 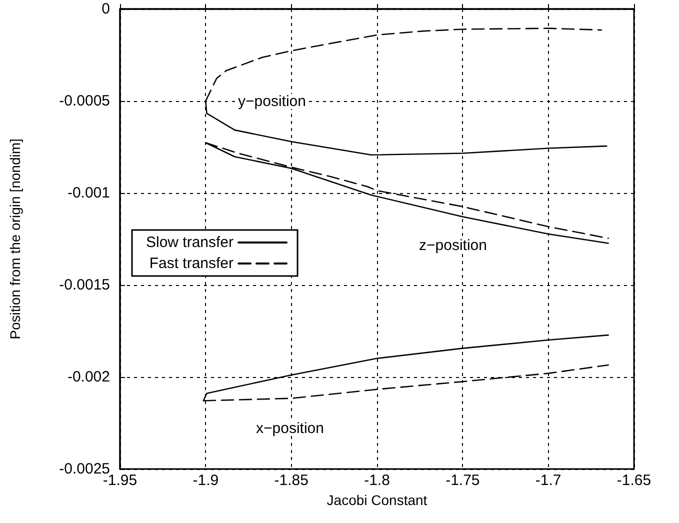 I want to click on x-tick-label: -1.7, so click(x=548, y=480).